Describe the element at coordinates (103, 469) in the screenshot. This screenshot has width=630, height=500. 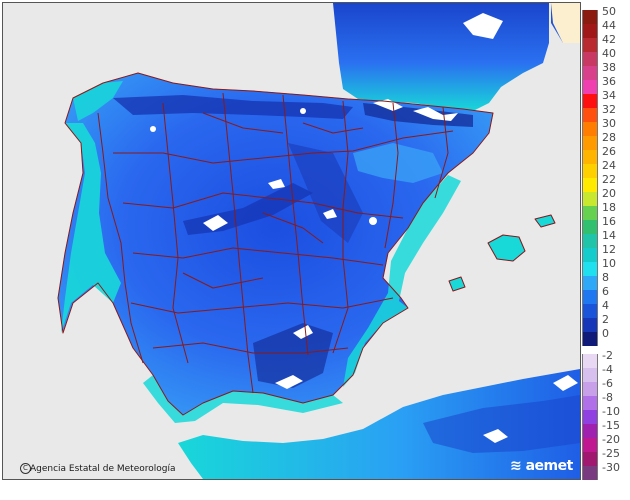
I see `map-credit: Agencia Estatal de Meteorología` at that location.